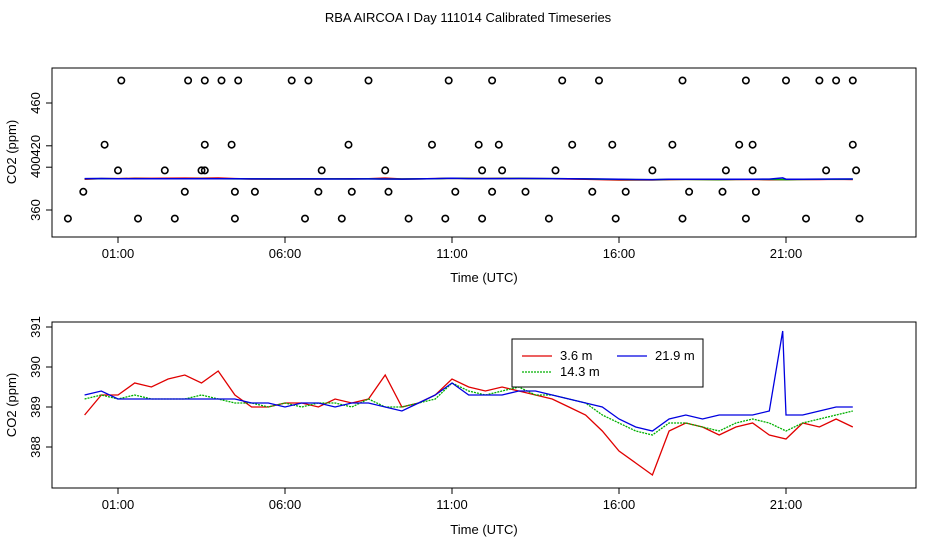  I want to click on bottom-y-axis-label: CO2 (ppm), so click(11, 405).